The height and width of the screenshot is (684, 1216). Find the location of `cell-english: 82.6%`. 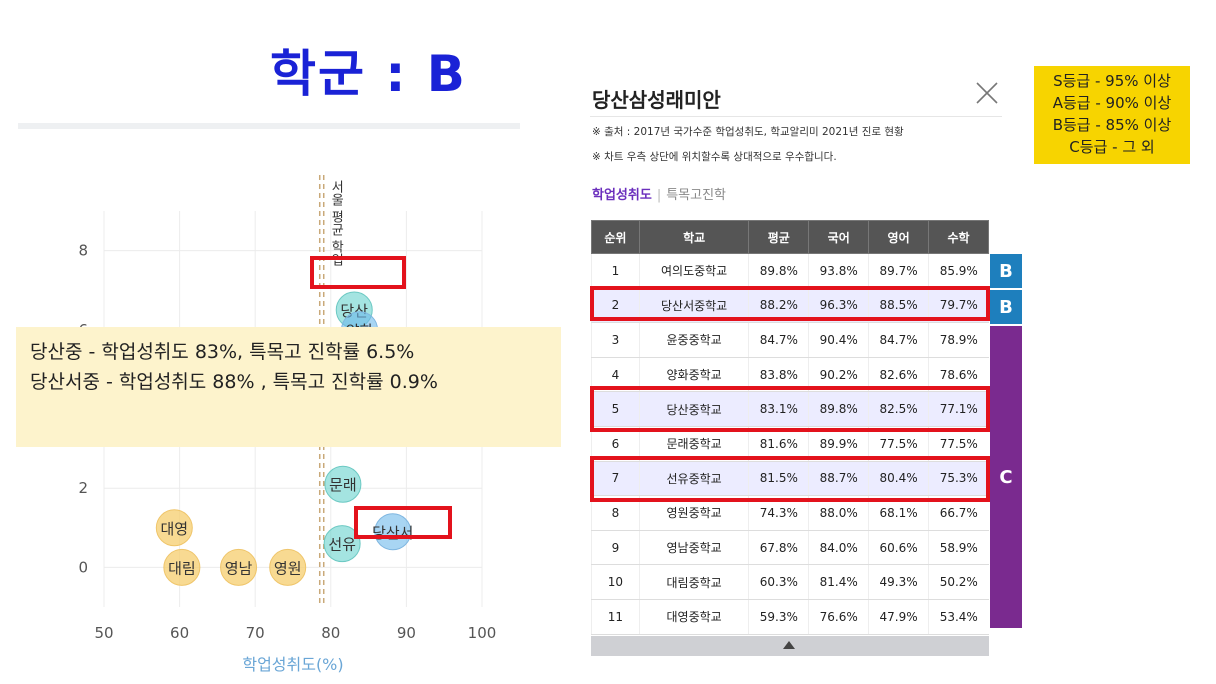

cell-english: 82.6% is located at coordinates (898, 375).